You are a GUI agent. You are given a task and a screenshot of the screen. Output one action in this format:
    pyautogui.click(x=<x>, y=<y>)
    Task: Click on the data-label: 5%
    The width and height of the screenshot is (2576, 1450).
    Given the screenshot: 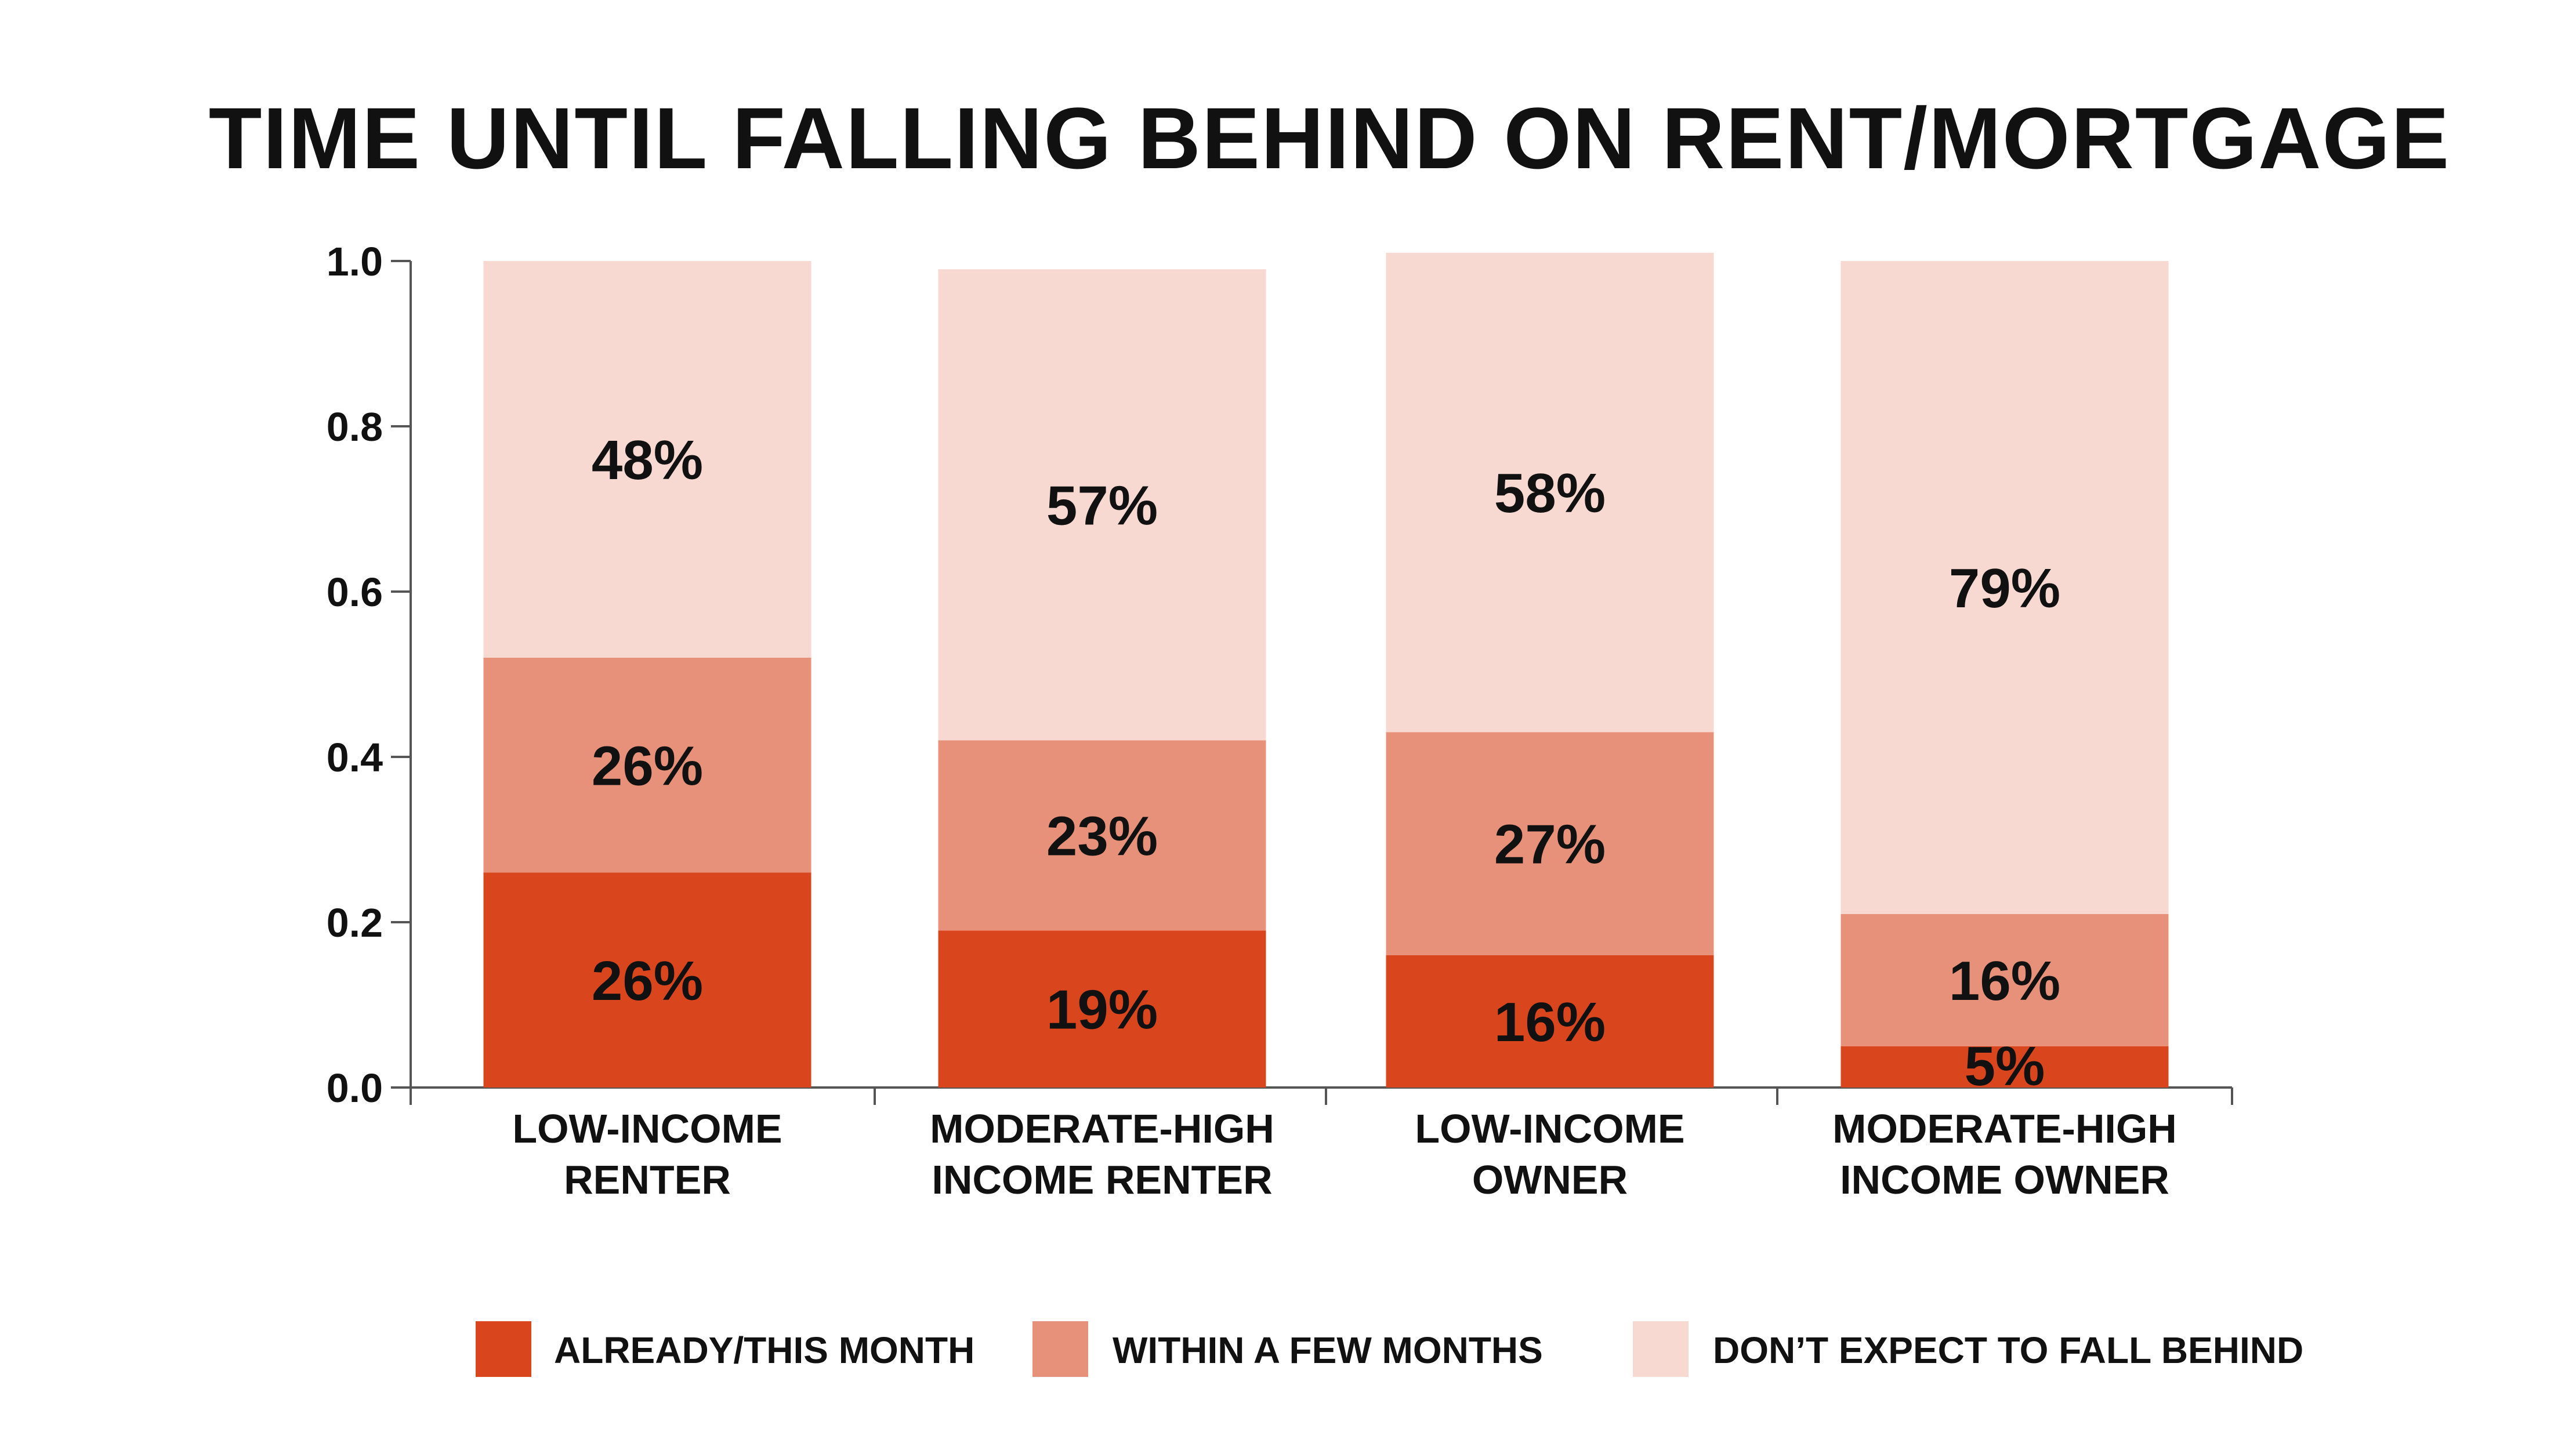 What is the action you would take?
    pyautogui.click(x=2005, y=1066)
    